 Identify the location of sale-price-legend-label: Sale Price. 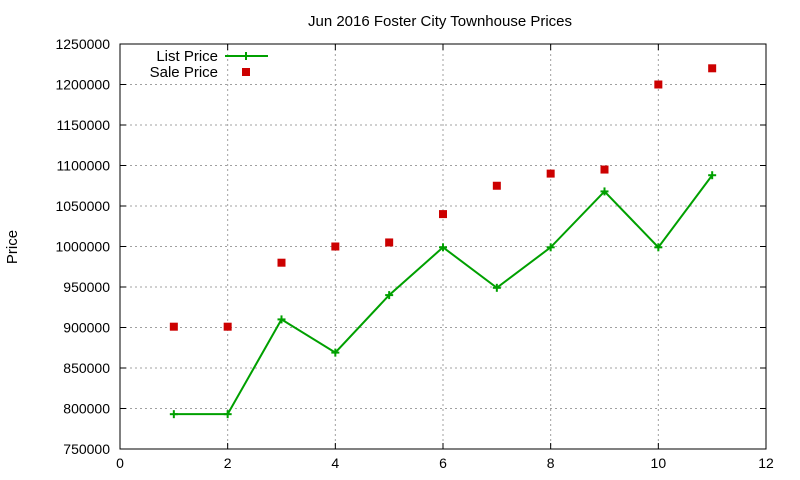
(184, 72).